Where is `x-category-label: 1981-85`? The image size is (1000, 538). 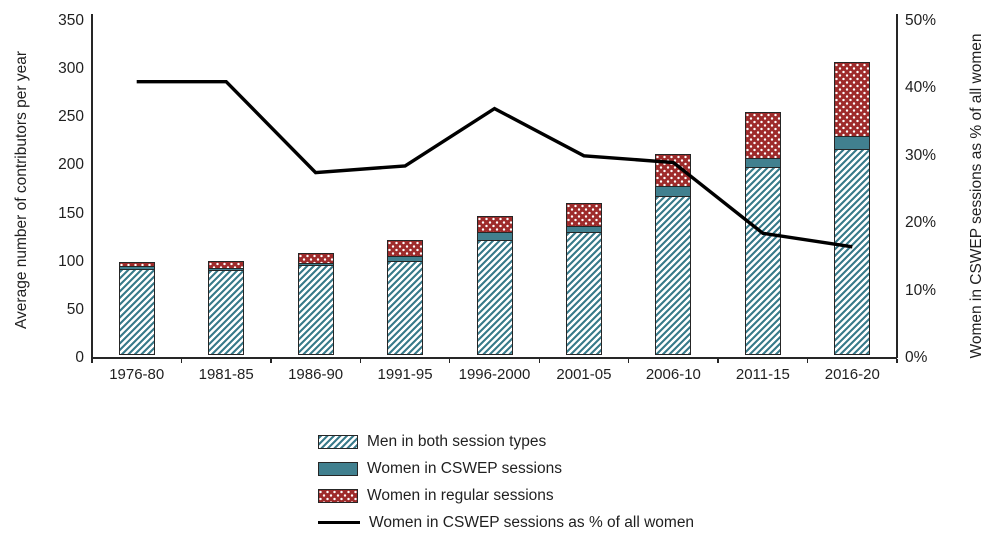
x-category-label: 1981-85 is located at coordinates (226, 374).